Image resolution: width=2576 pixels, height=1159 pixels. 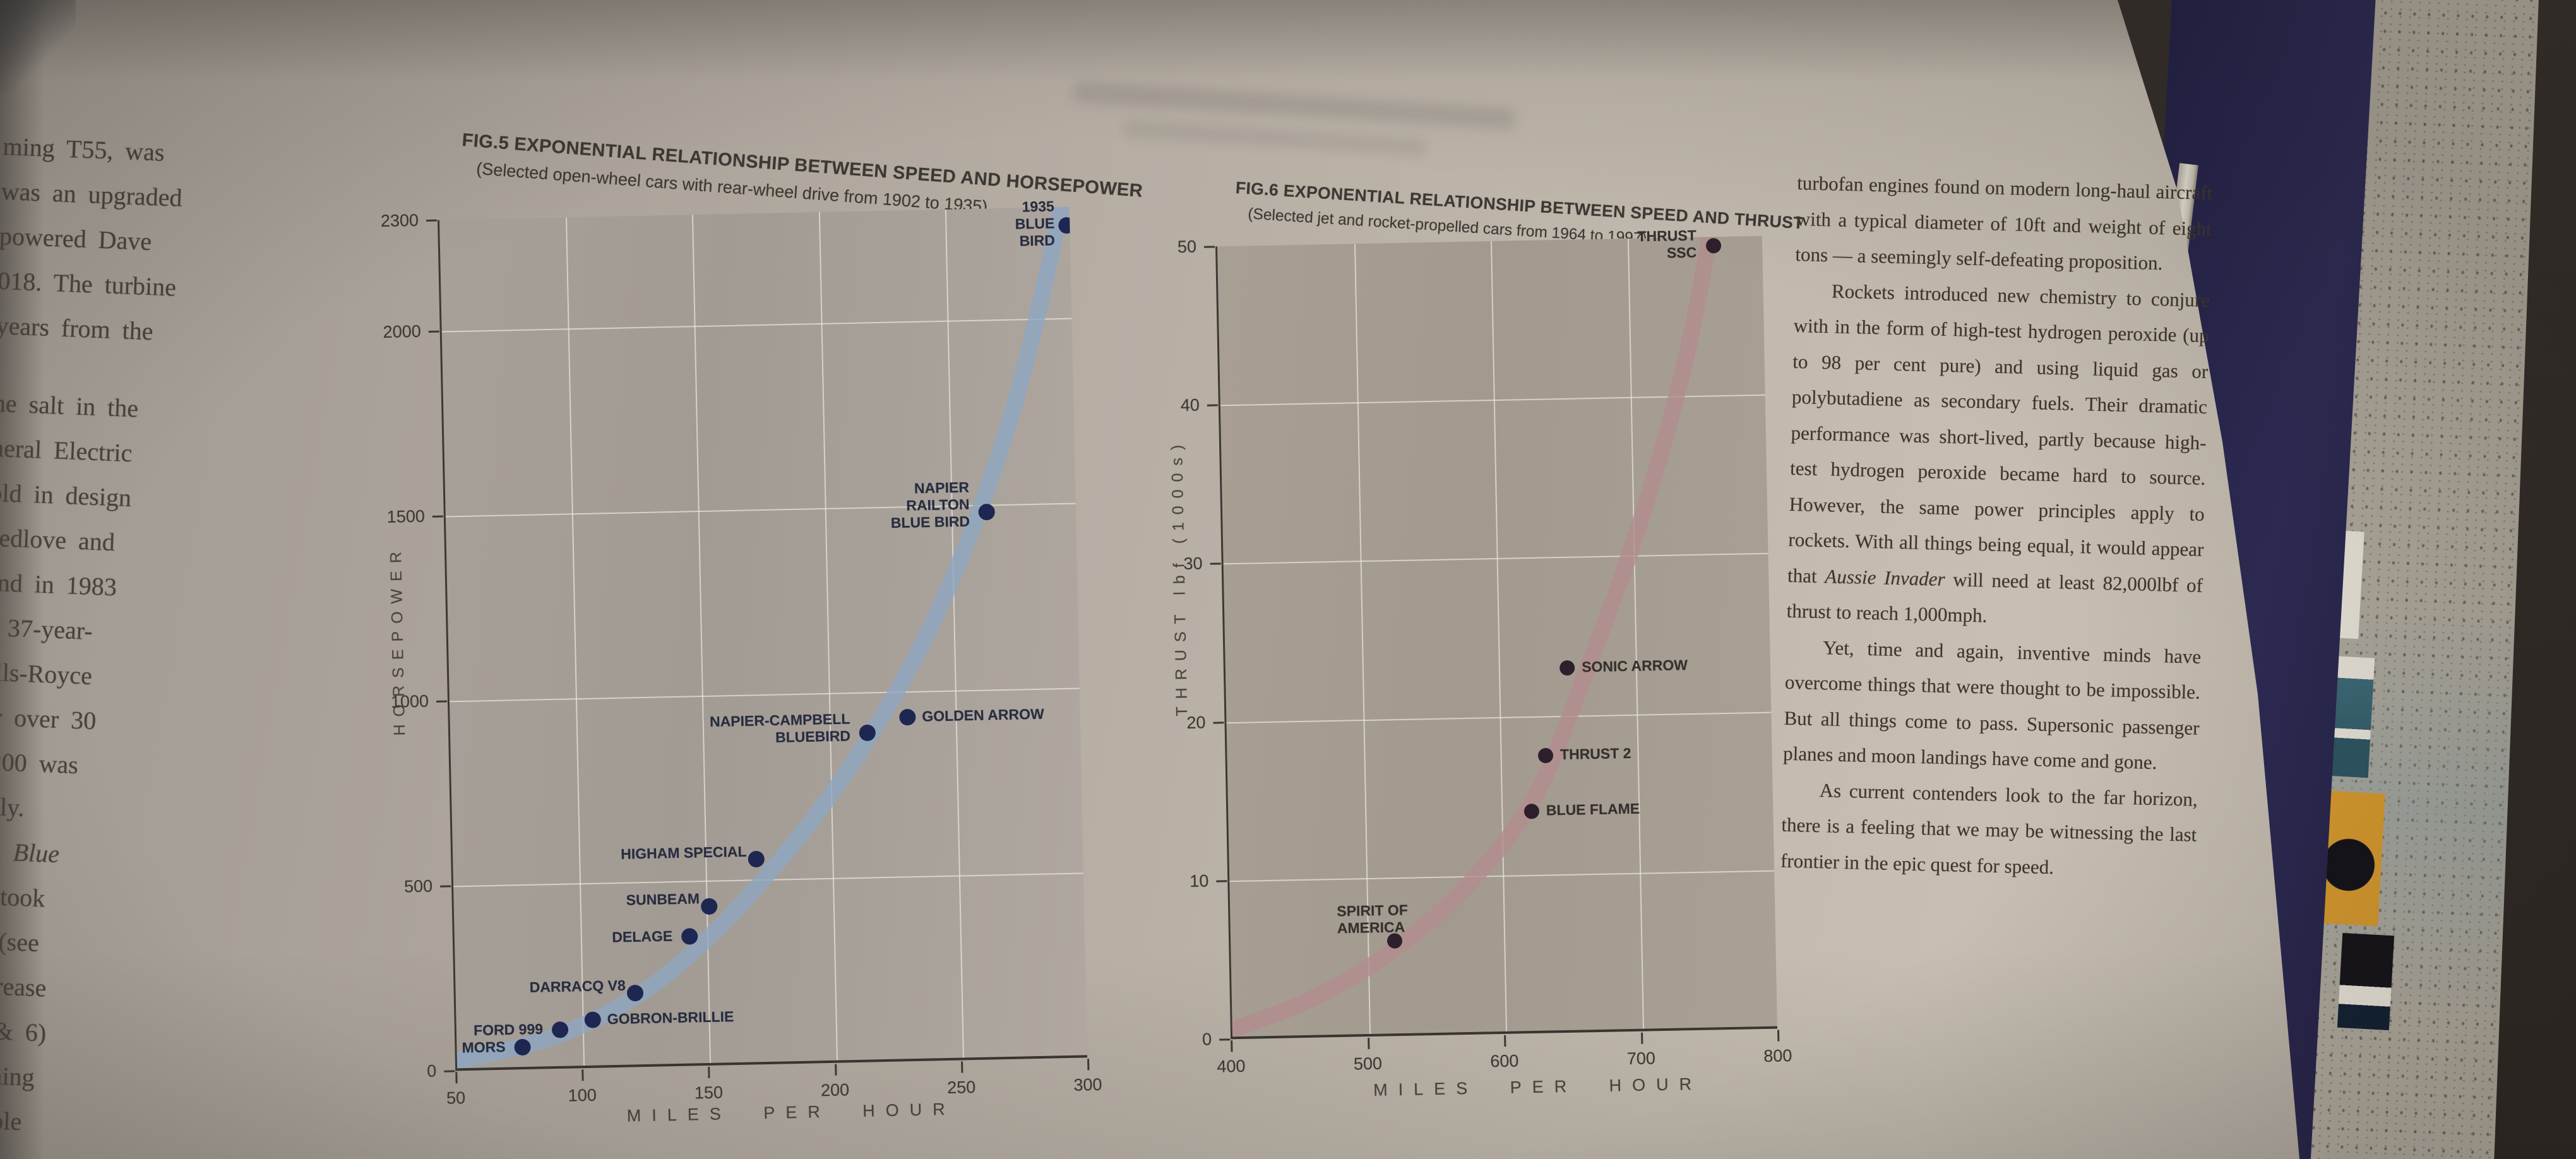 What do you see at coordinates (709, 1093) in the screenshot?
I see `x-tick-label: 150` at bounding box center [709, 1093].